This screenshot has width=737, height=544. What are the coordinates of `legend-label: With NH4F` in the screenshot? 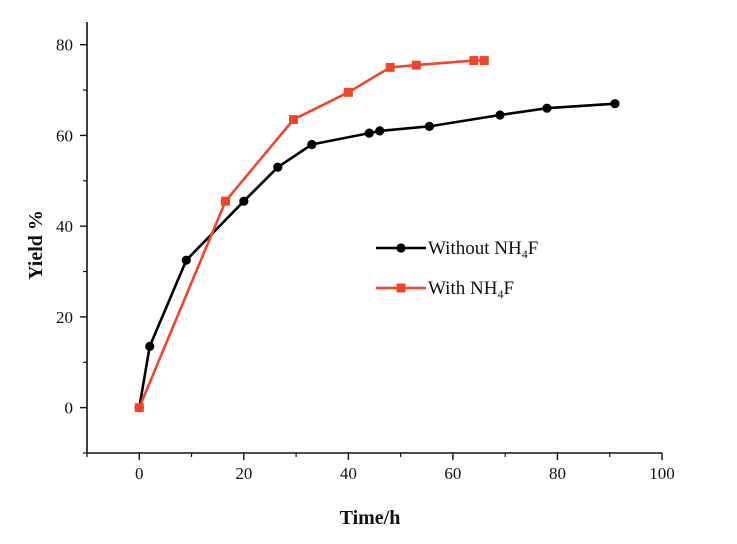 It's located at (471, 289).